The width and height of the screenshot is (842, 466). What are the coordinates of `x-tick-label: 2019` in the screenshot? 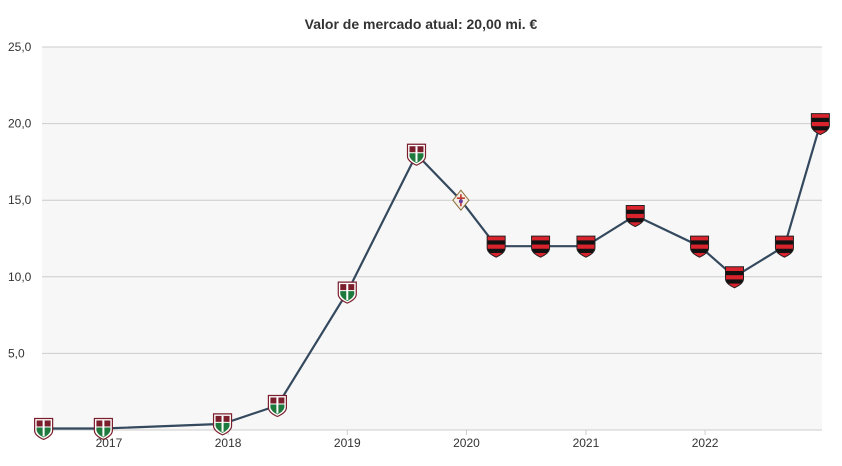 It's located at (347, 443).